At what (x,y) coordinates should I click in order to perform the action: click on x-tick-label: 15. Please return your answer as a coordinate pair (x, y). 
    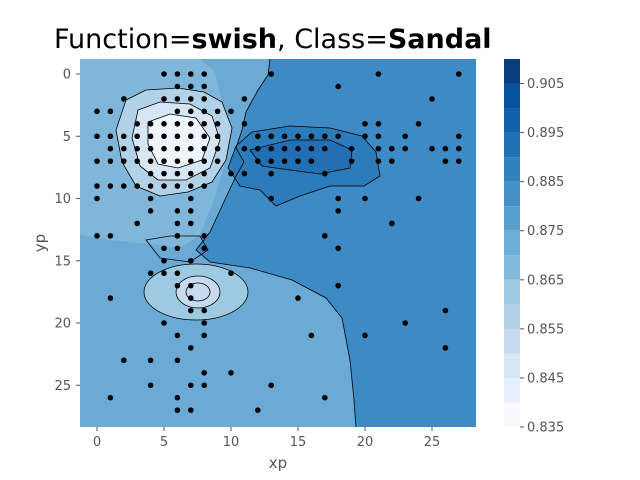
    Looking at the image, I should click on (298, 442).